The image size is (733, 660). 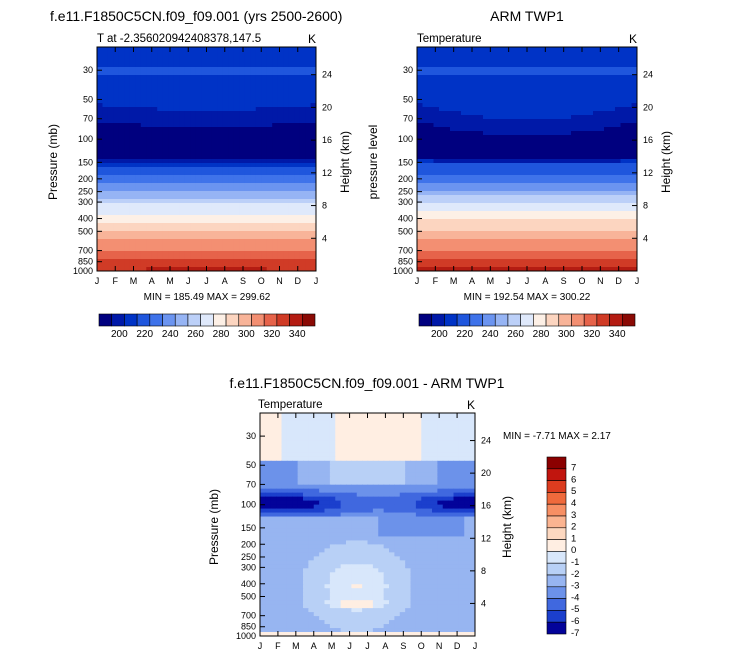 I want to click on panel-model-stats: MIN = 185.49 MAX = 299.62, so click(x=207, y=297).